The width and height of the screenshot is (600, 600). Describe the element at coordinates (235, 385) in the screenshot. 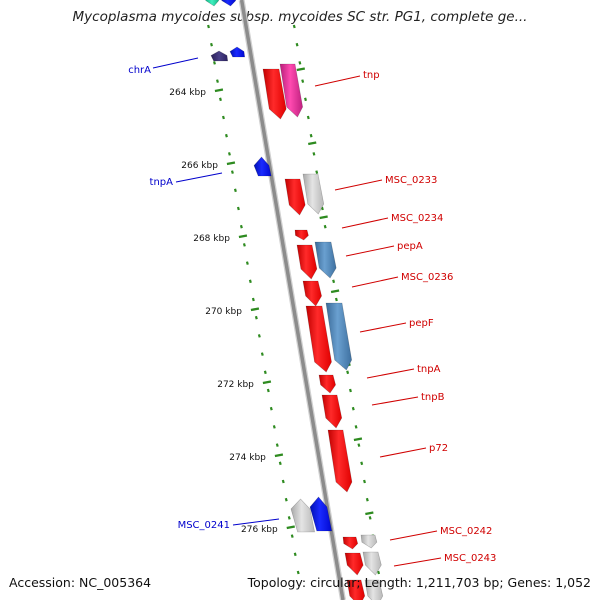

I see `scale-label: 272 kbp` at that location.